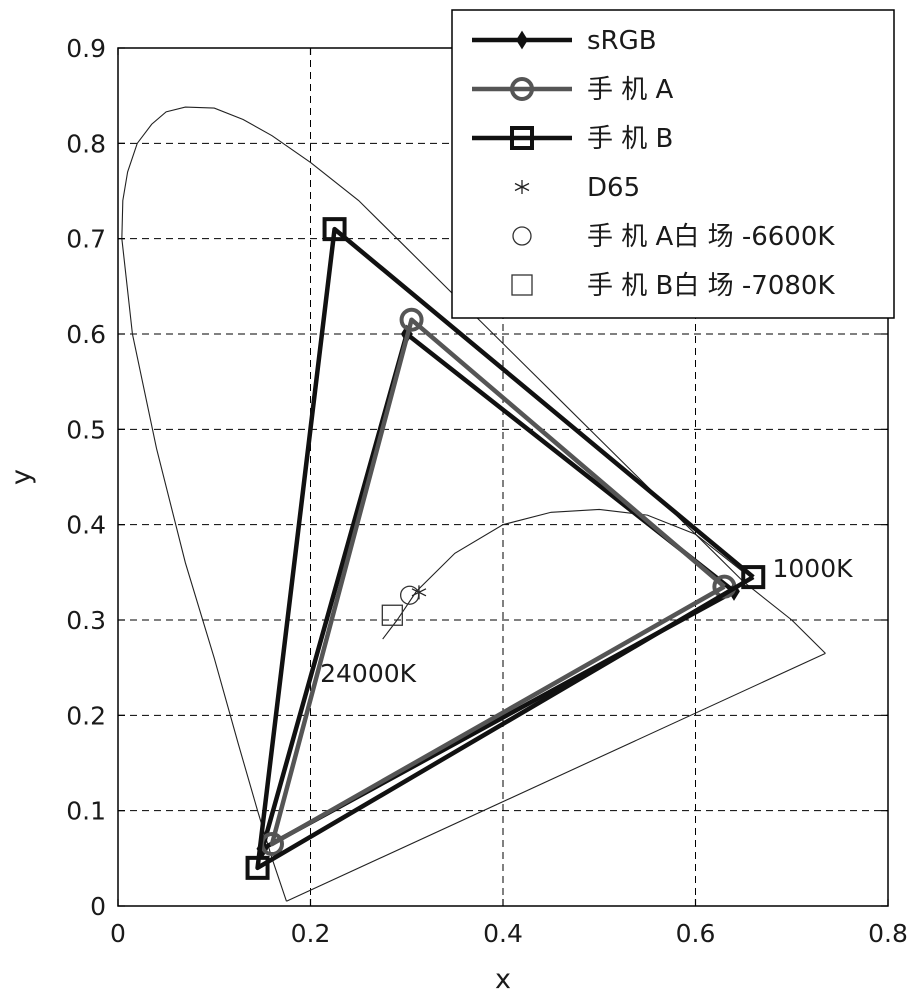 The height and width of the screenshot is (1000, 924). I want to click on x-tick-label: 0.6, so click(696, 933).